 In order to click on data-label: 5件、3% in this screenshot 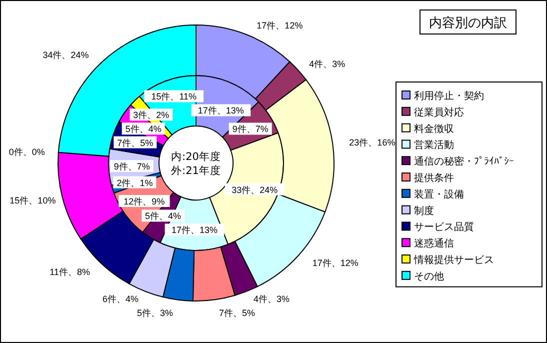, I will do `click(155, 313)`.